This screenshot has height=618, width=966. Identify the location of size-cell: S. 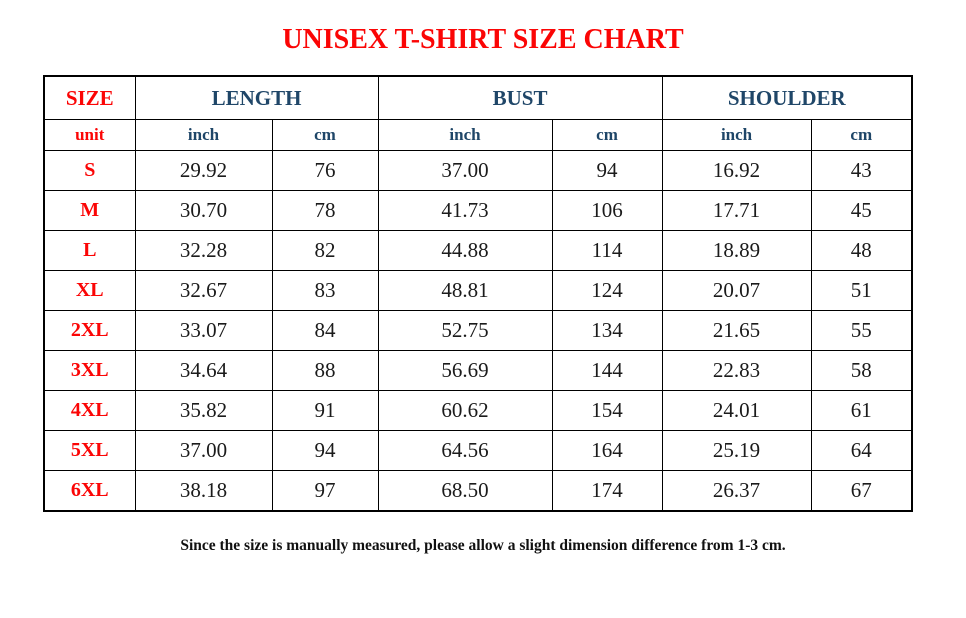
(89, 170).